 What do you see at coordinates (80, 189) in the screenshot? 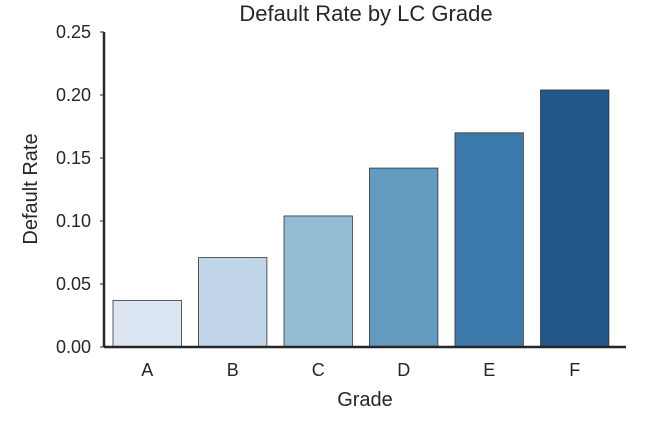
I see `y-axis-ticks: 0.00 0.05 0.10 0.15 0.20 0.25` at bounding box center [80, 189].